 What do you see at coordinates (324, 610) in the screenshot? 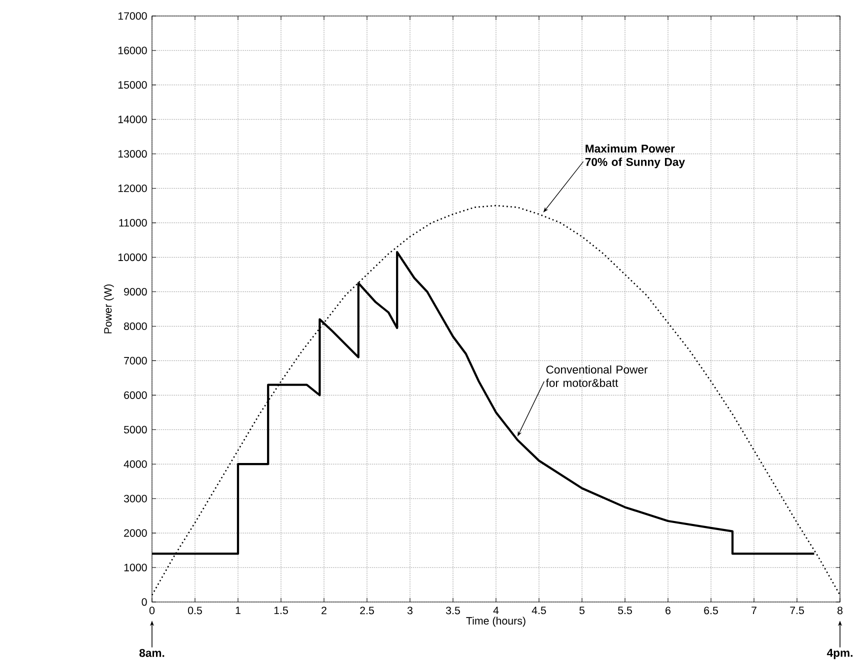
I see `x-tick-label: 2` at bounding box center [324, 610].